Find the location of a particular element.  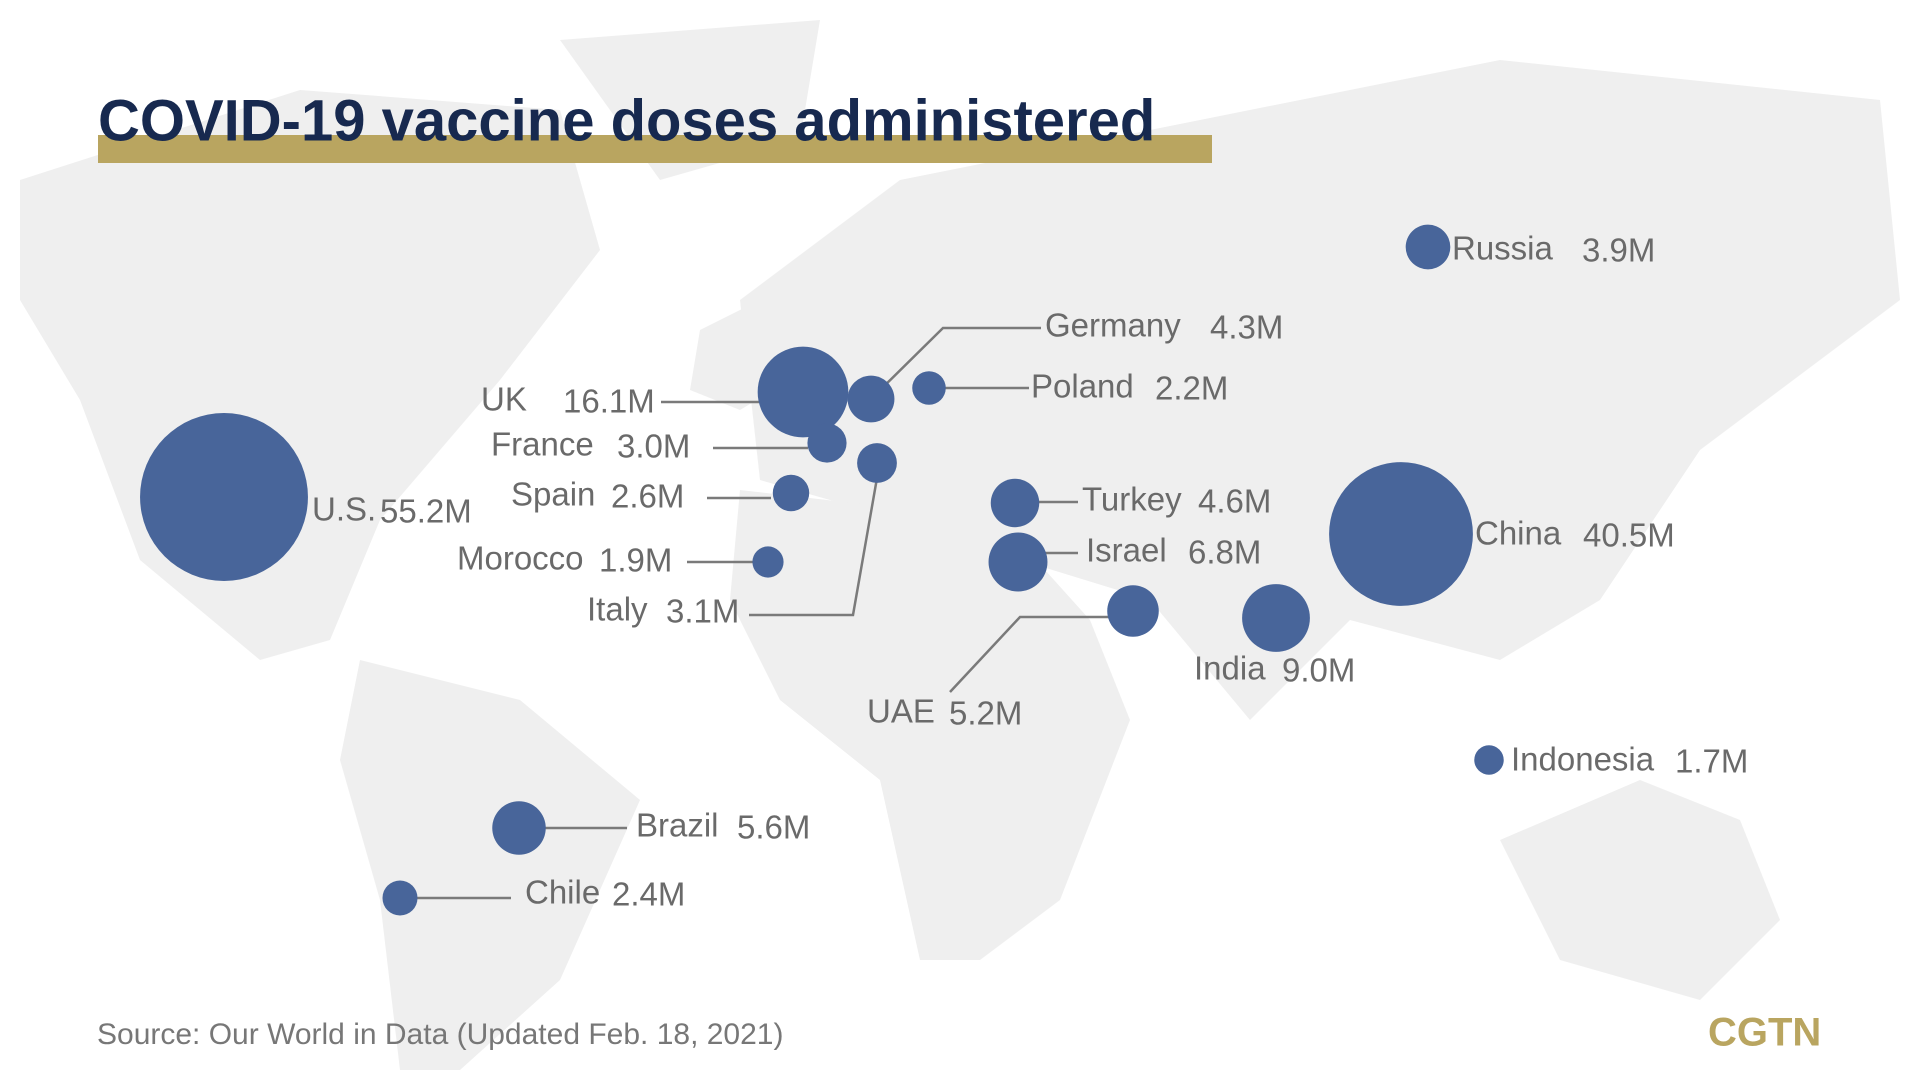

country-label: China is located at coordinates (1518, 533).